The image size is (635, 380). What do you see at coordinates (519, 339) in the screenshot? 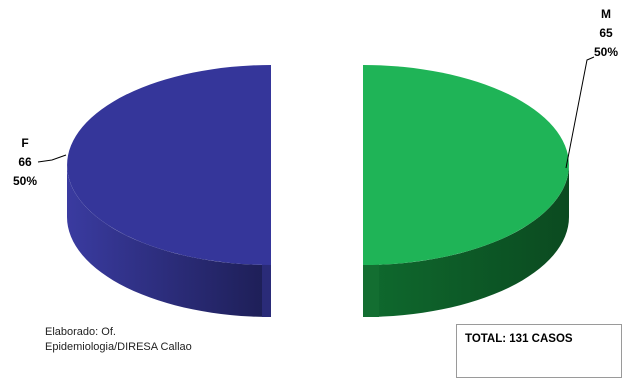
I see `total-cases-text: TOTAL: 131 CASOS` at bounding box center [519, 339].